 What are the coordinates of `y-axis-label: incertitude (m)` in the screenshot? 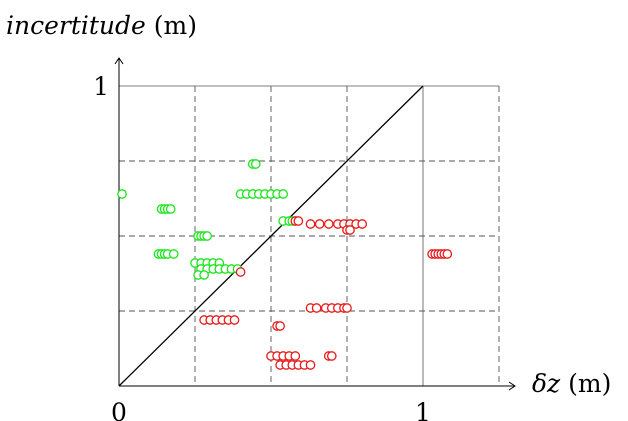 It's located at (101, 25).